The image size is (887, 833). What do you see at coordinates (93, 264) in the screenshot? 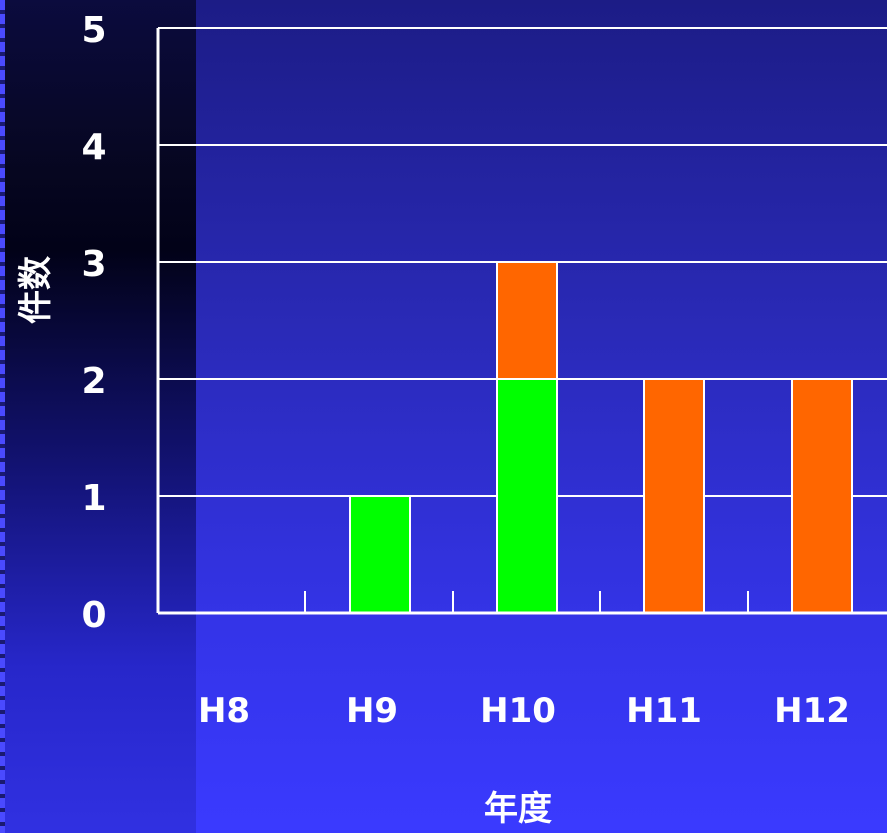
I see `y-tick-label: 3` at bounding box center [93, 264].